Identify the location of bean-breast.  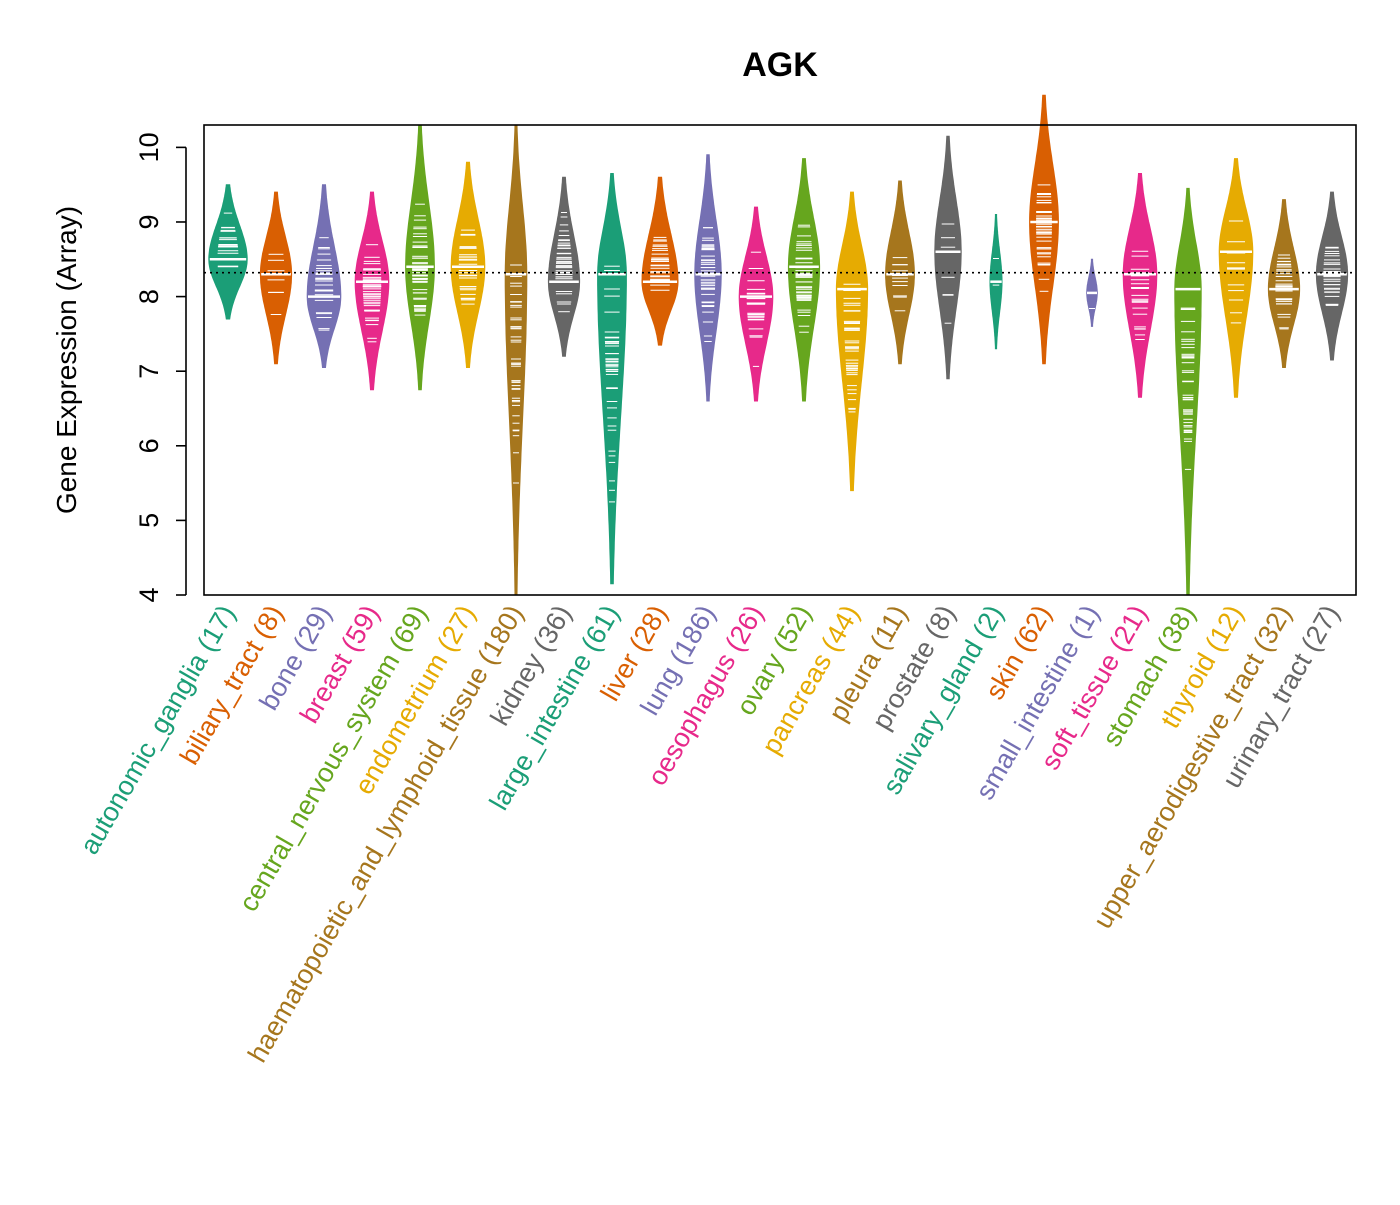
(372, 291).